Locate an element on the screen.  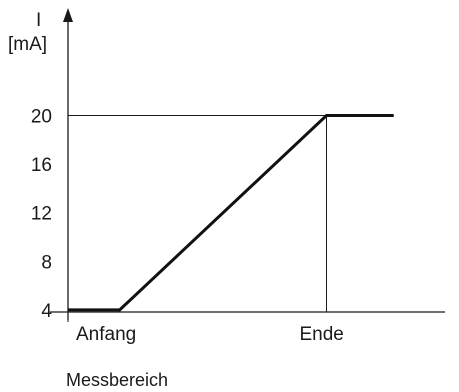
y-tick-label-12: 12 is located at coordinates (41, 214).